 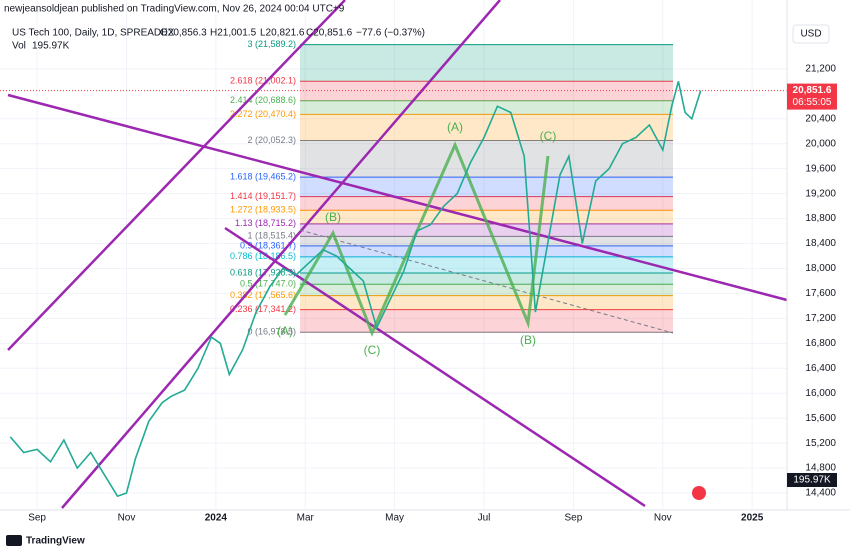 What do you see at coordinates (268, 245) in the screenshot?
I see `fib-label: 0.9 (18,361.7)` at bounding box center [268, 245].